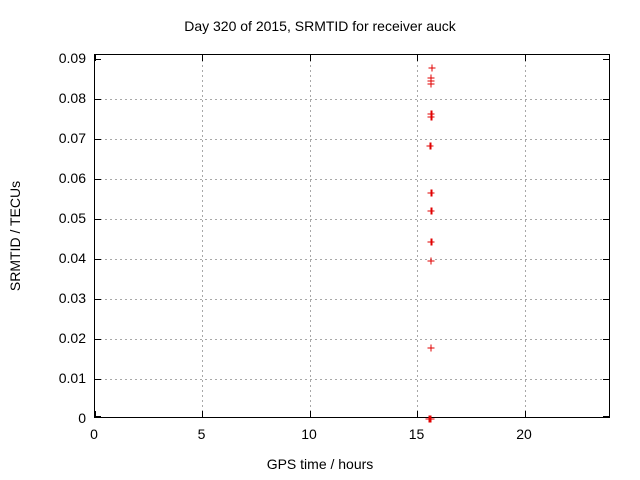 Image resolution: width=640 pixels, height=480 pixels. Describe the element at coordinates (72, 338) in the screenshot. I see `y-tick-label: 0.02` at that location.